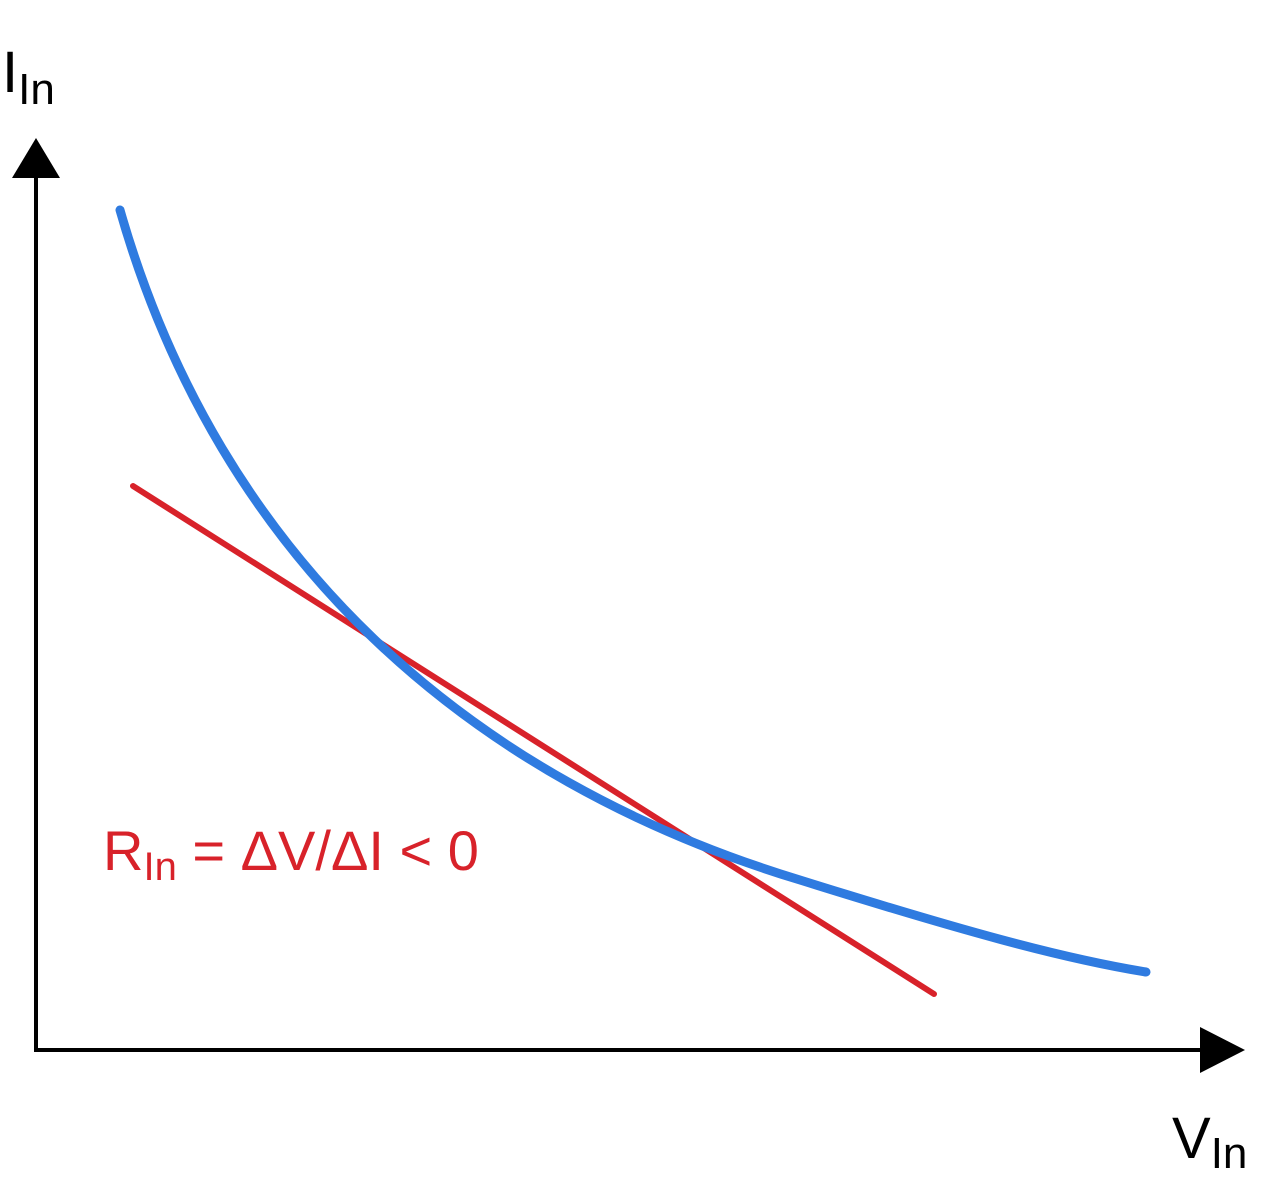  Describe the element at coordinates (36, 89) in the screenshot. I see `y-axis-label-sub: In` at that location.